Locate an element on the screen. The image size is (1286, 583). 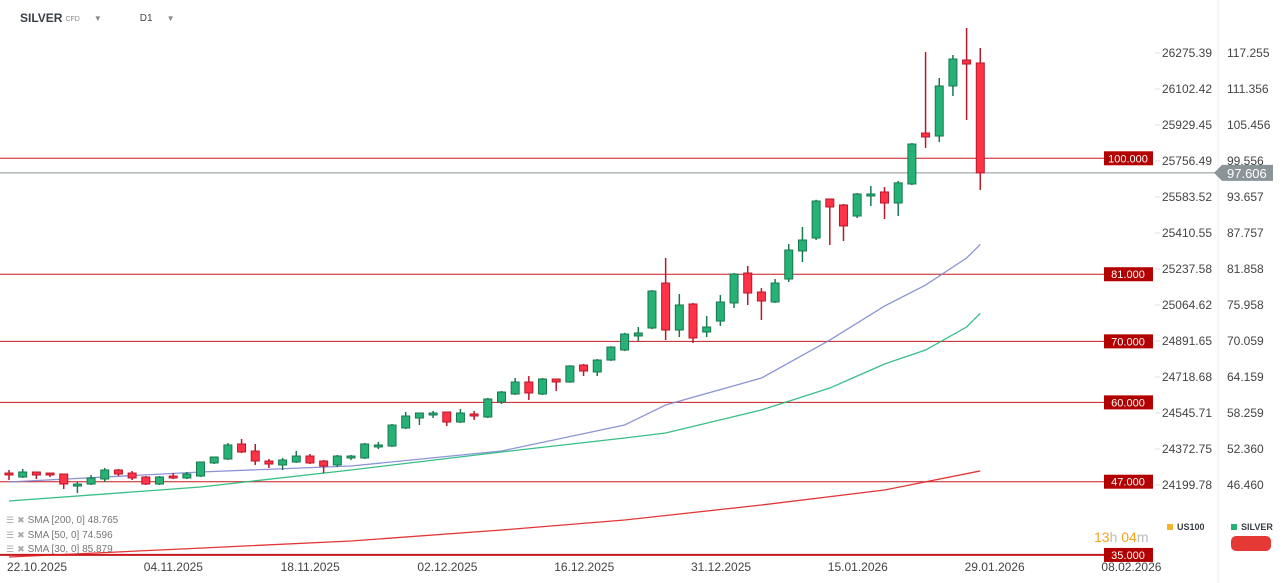
timeframe-selector: D1 is located at coordinates (146, 18).